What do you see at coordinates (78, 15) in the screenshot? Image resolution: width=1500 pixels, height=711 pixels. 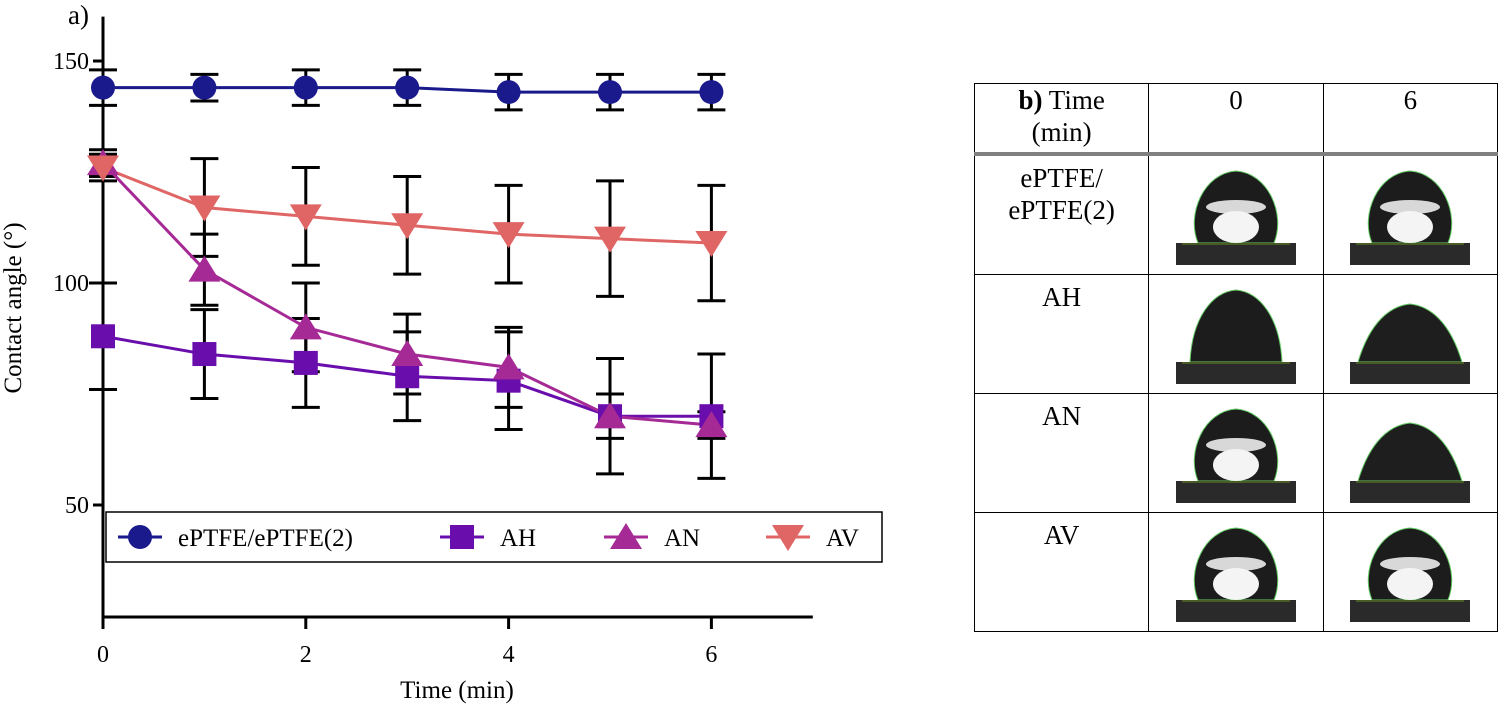 I see `panel-a-label: a)` at bounding box center [78, 15].